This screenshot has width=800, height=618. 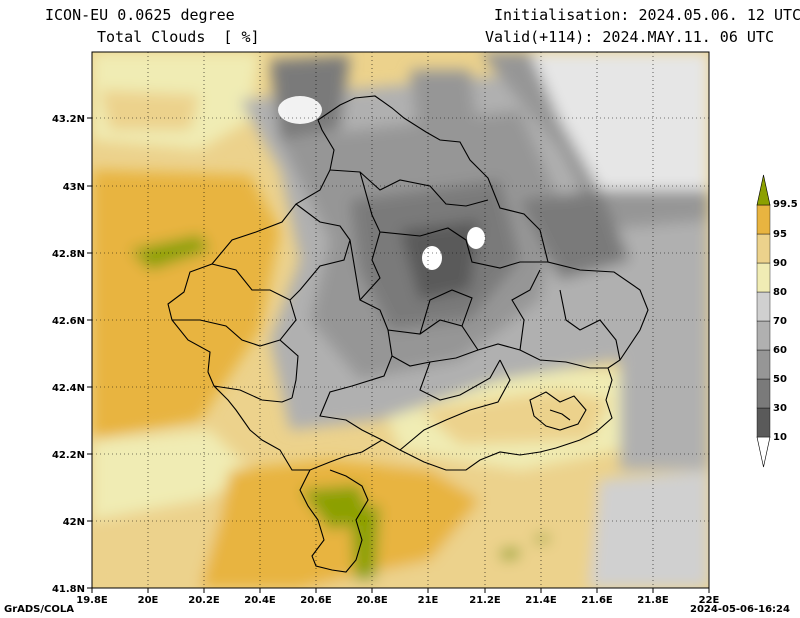 What do you see at coordinates (316, 600) in the screenshot?
I see `x-tick-label: 20.6E` at bounding box center [316, 600].